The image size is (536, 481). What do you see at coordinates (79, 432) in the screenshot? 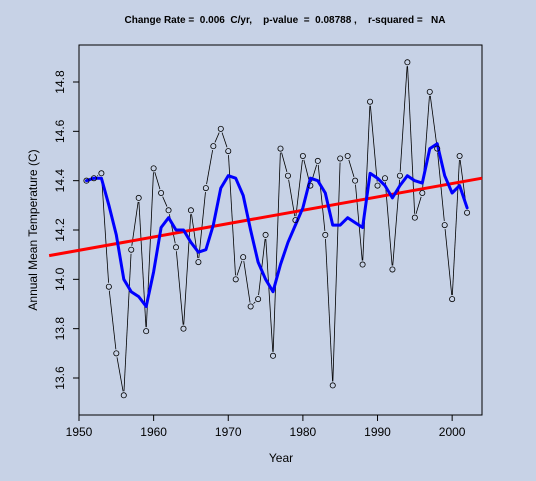
I see `x-tick-label: 1950` at bounding box center [79, 432].